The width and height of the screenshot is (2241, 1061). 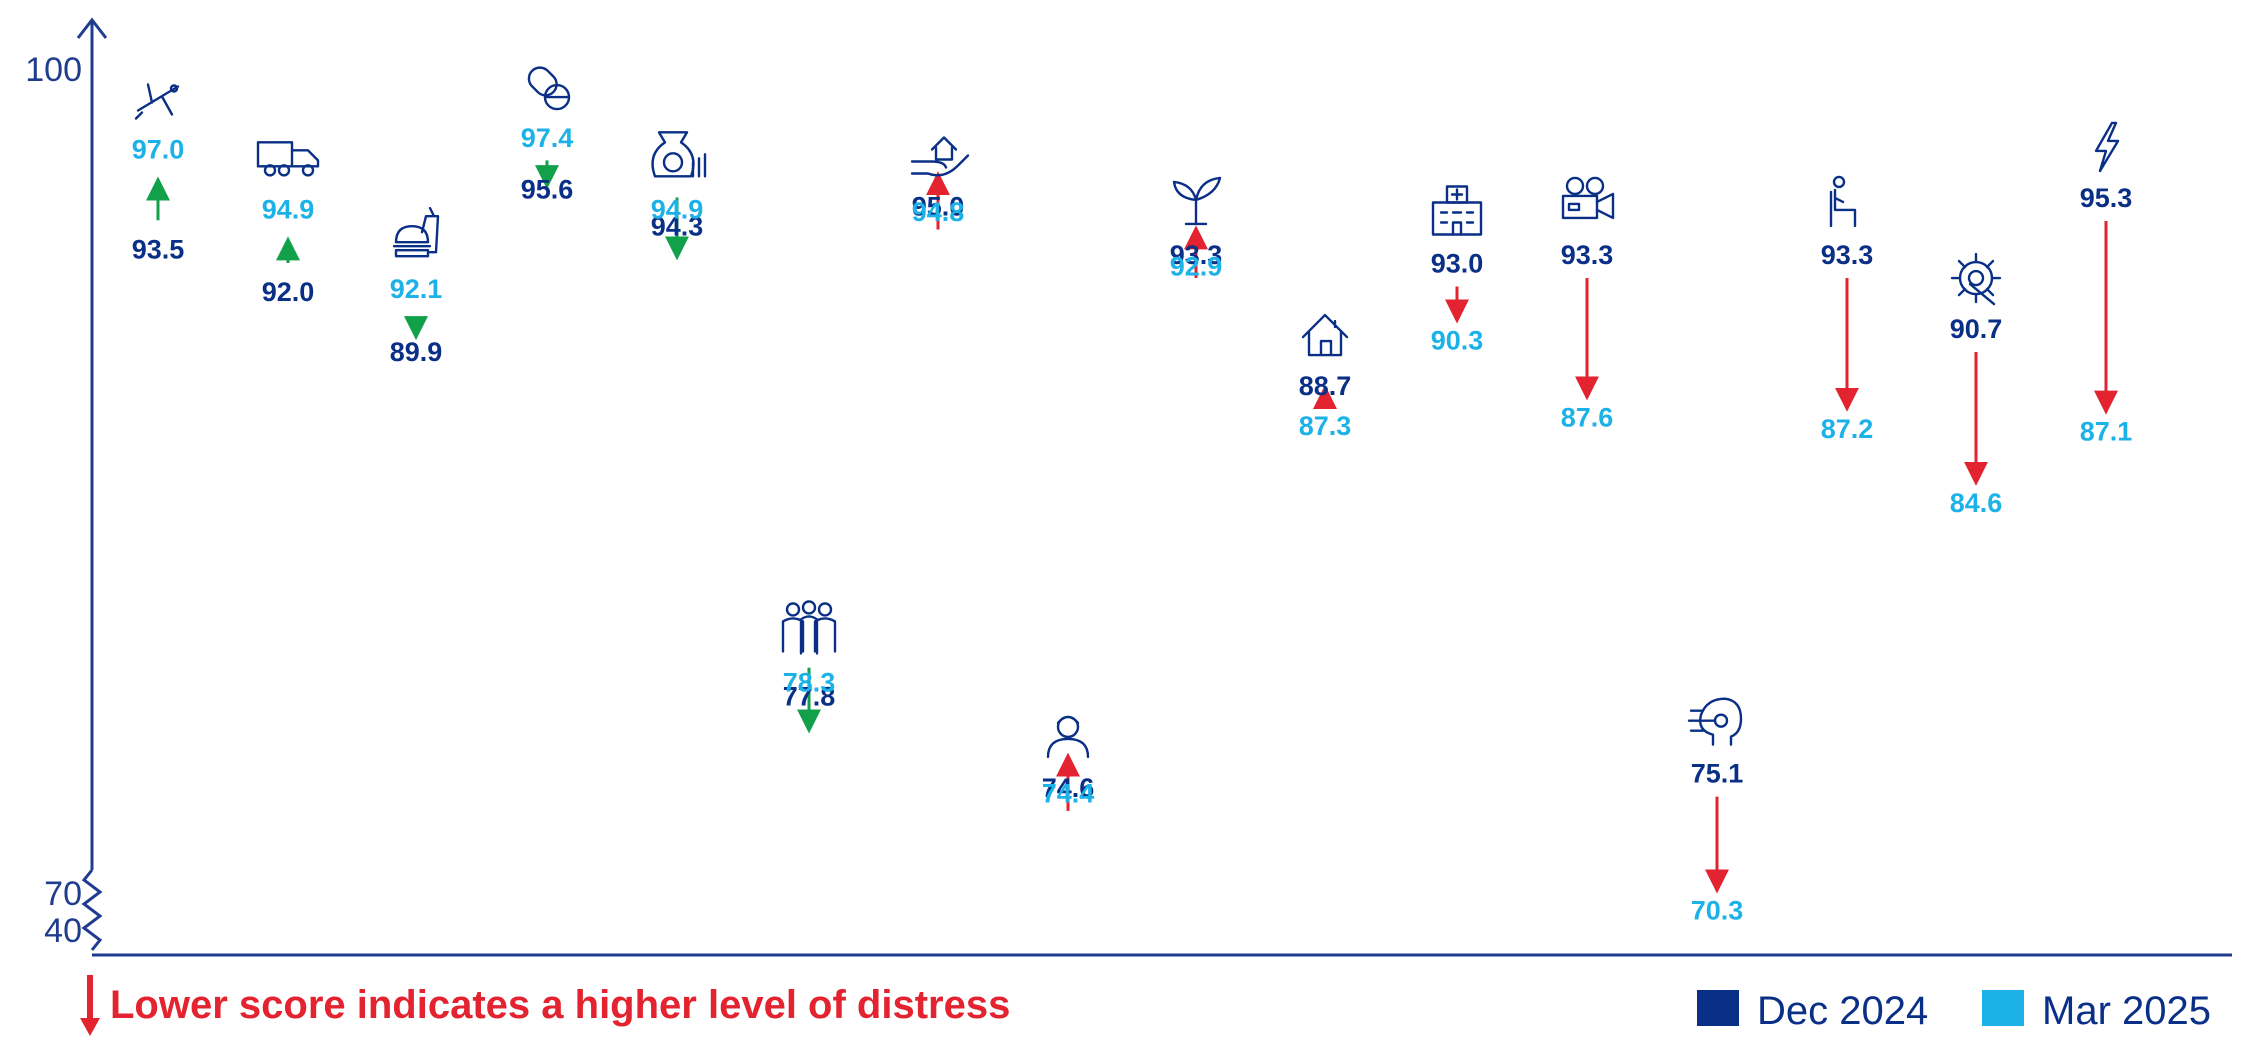 I want to click on category-2: 92.0 94.9, so click(x=288, y=224).